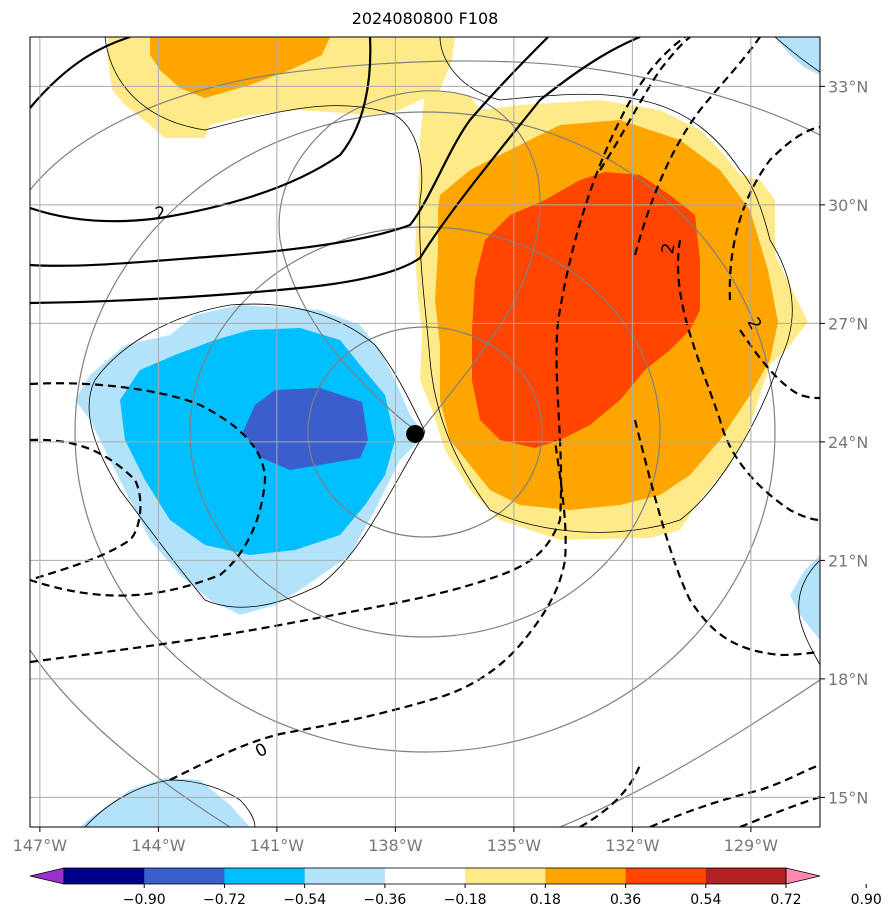 Image resolution: width=890 pixels, height=924 pixels. Describe the element at coordinates (751, 845) in the screenshot. I see `lon-tick-label: 129°W` at that location.